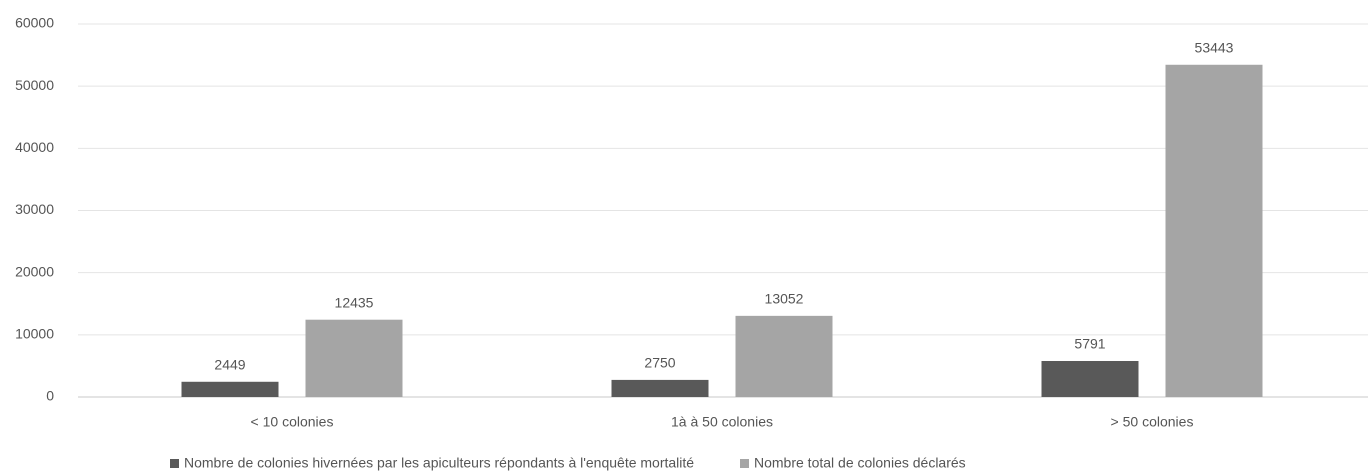 Image resolution: width=1368 pixels, height=471 pixels. I want to click on y-tick-label: 60000, so click(34, 23).